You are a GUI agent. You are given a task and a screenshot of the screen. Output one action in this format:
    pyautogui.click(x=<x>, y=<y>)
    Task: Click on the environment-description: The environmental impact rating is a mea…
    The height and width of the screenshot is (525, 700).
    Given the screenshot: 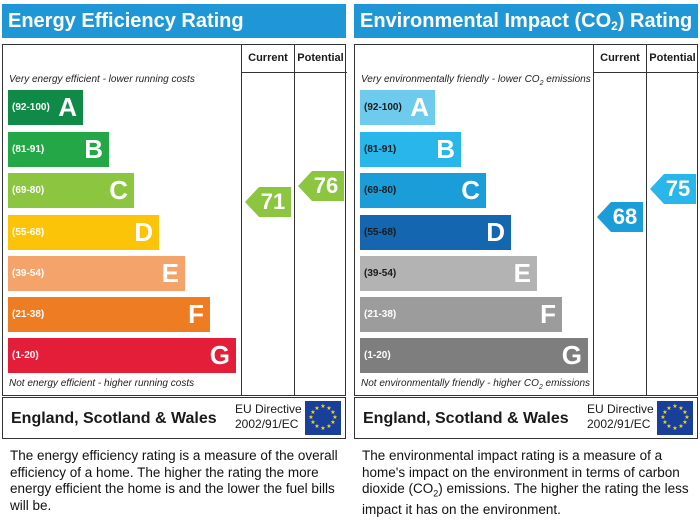 What is the action you would take?
    pyautogui.click(x=525, y=483)
    